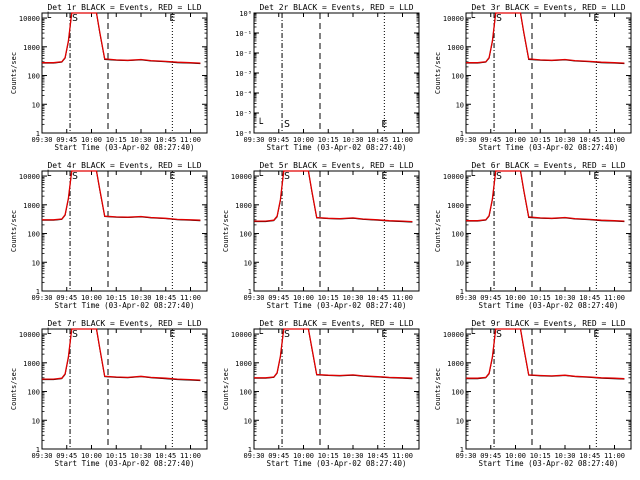  What do you see at coordinates (243, 114) in the screenshot?
I see `y-tick-label: 10⁻⁵` at bounding box center [243, 114].